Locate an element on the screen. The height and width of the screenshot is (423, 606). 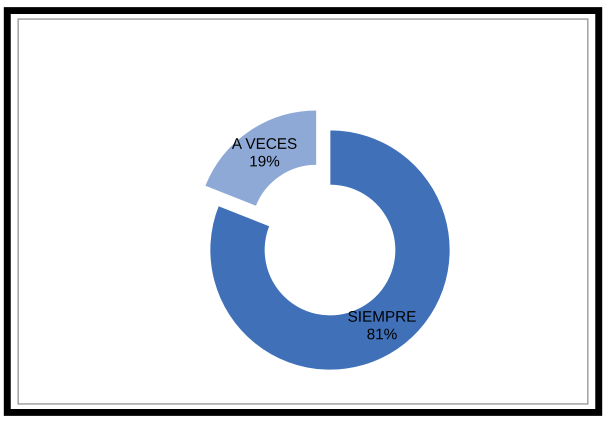
data-label: 81% is located at coordinates (382, 334).